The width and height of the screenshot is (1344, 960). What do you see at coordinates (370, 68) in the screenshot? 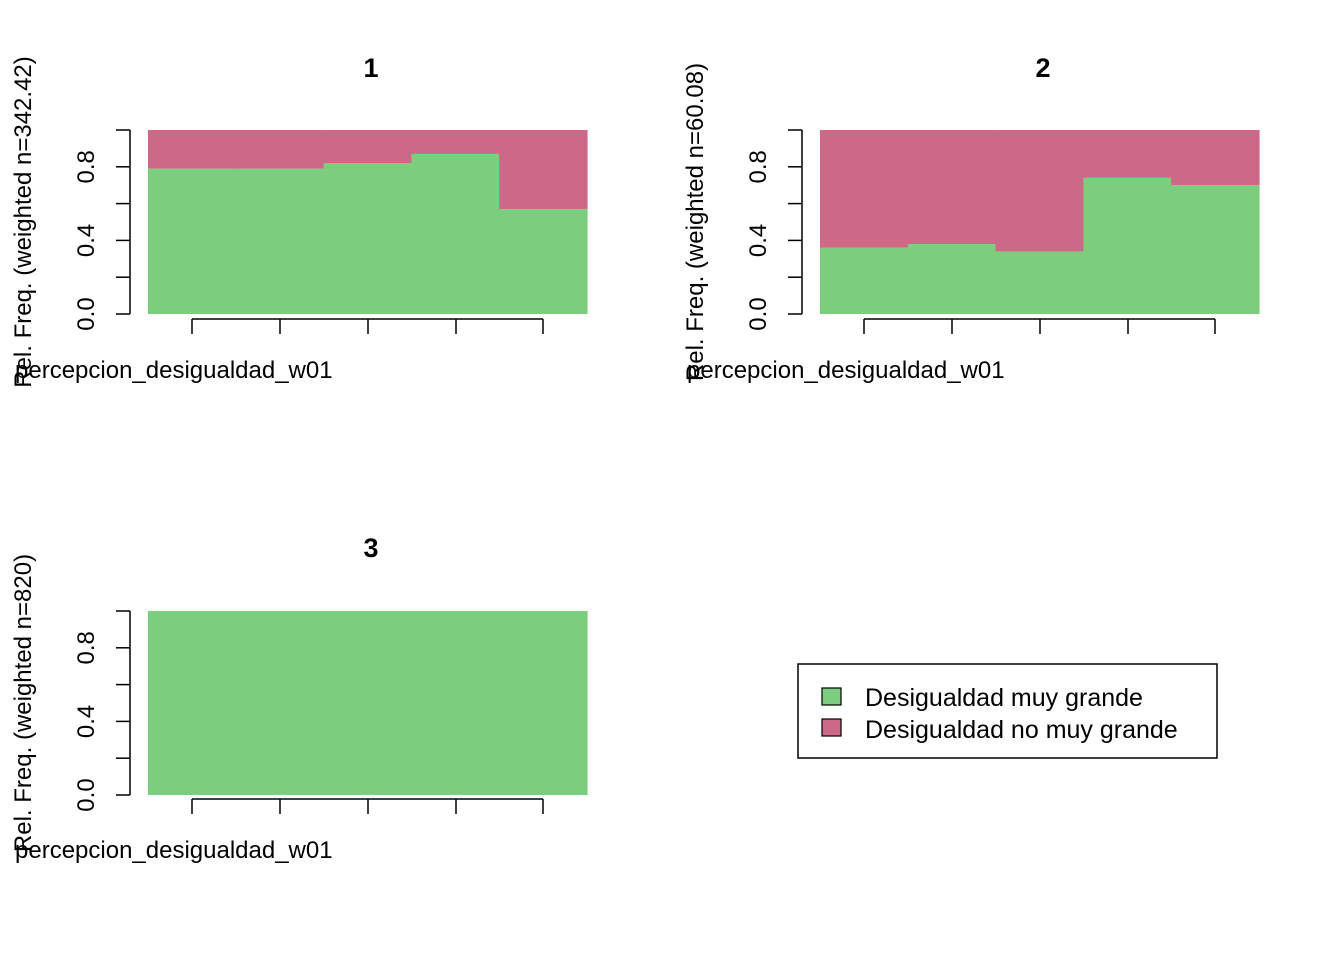
I see `panel-1-title: 1` at bounding box center [370, 68].